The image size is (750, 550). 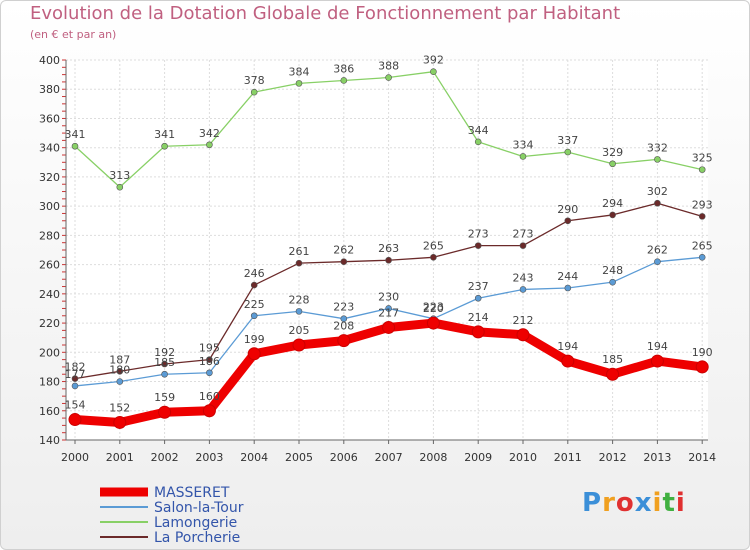 What do you see at coordinates (165, 457) in the screenshot?
I see `x-tick-label: 2002` at bounding box center [165, 457].